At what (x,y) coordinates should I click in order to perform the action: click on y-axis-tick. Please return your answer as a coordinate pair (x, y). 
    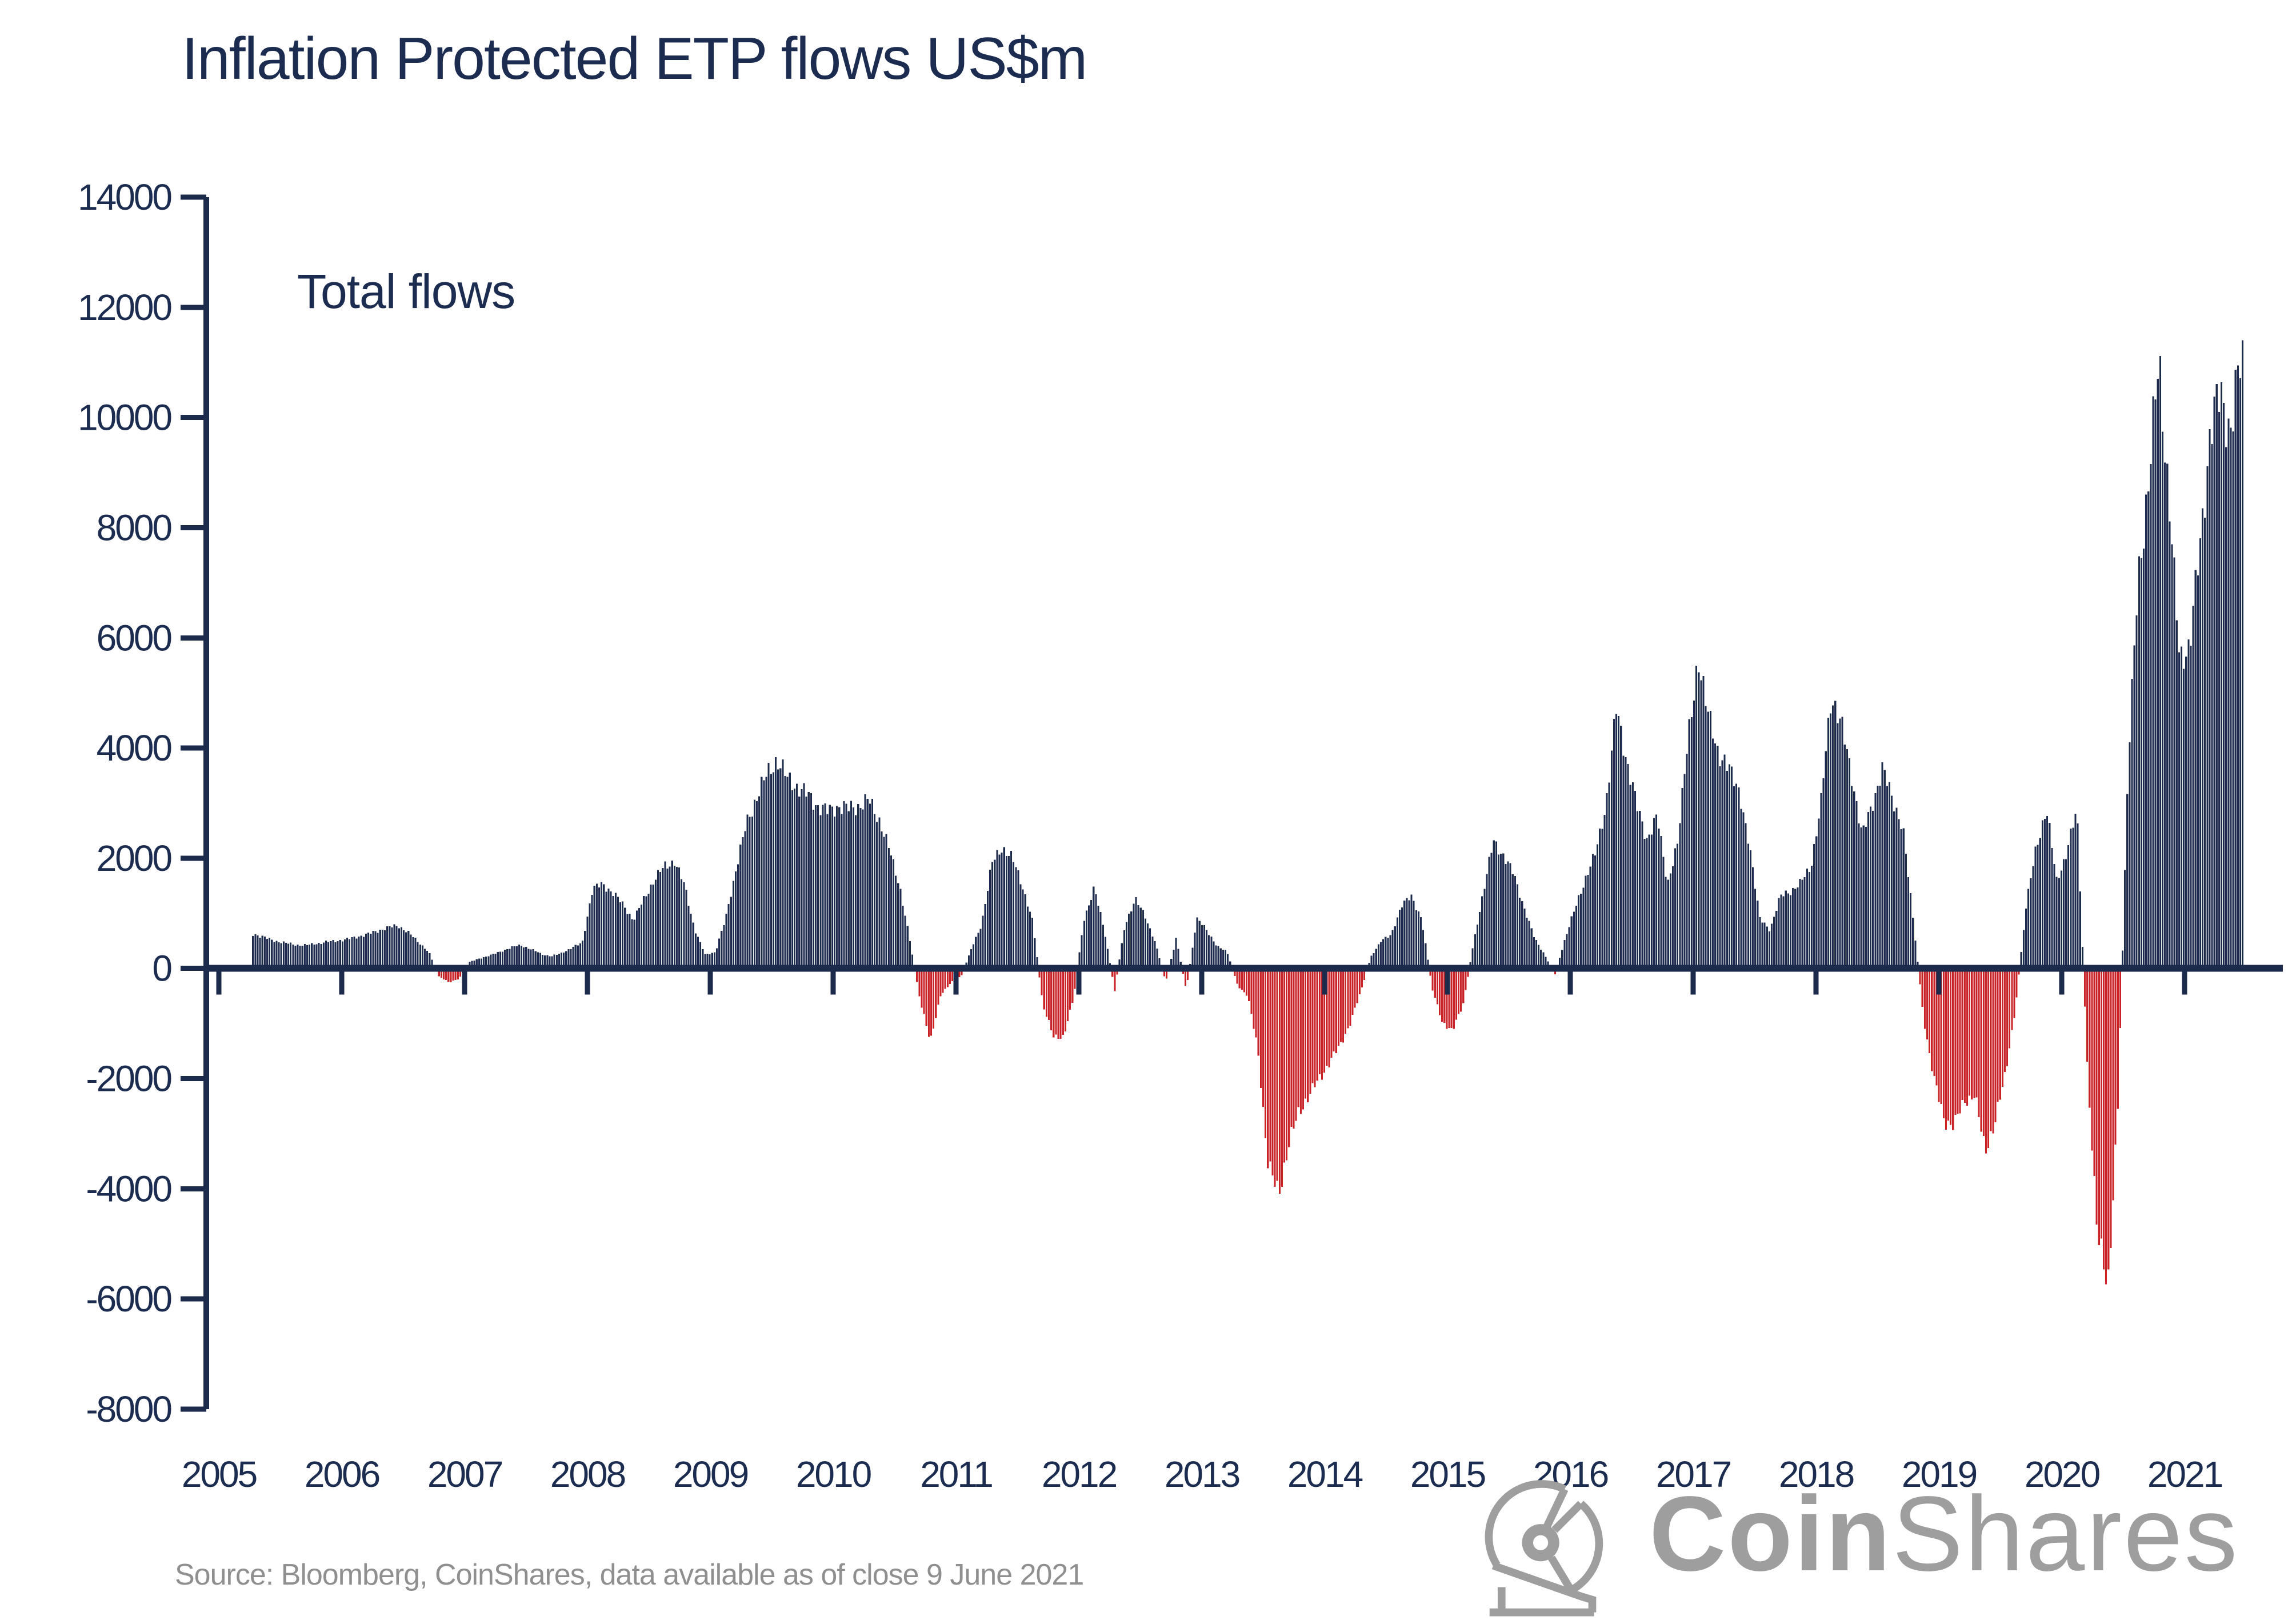
    Looking at the image, I should click on (193, 1188).